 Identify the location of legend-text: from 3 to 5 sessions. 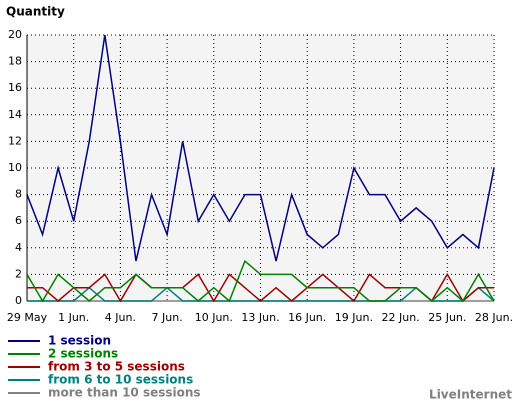
(116, 367).